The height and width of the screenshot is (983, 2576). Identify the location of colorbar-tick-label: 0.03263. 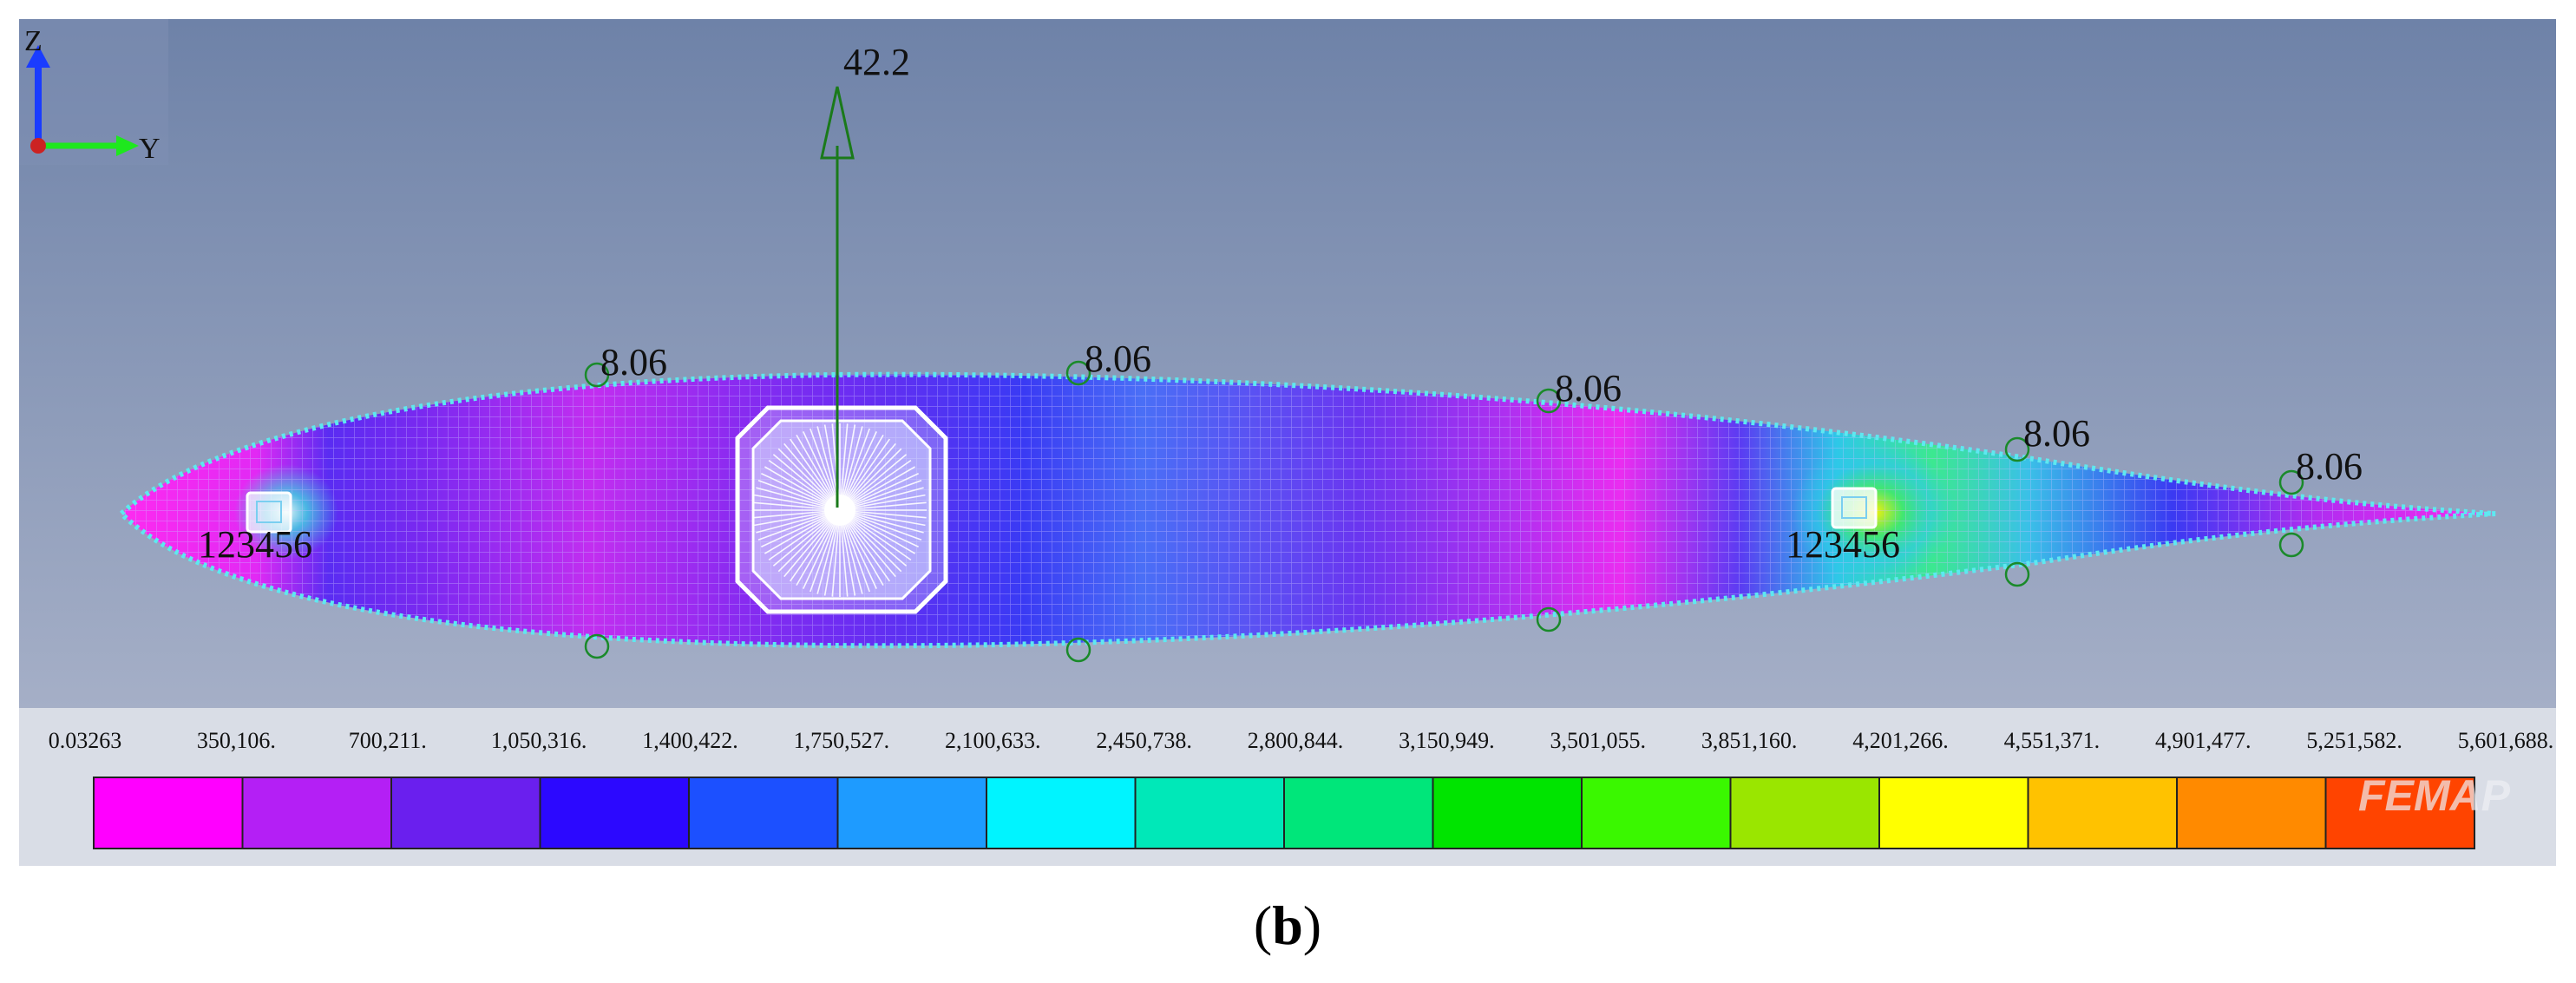
(85, 740).